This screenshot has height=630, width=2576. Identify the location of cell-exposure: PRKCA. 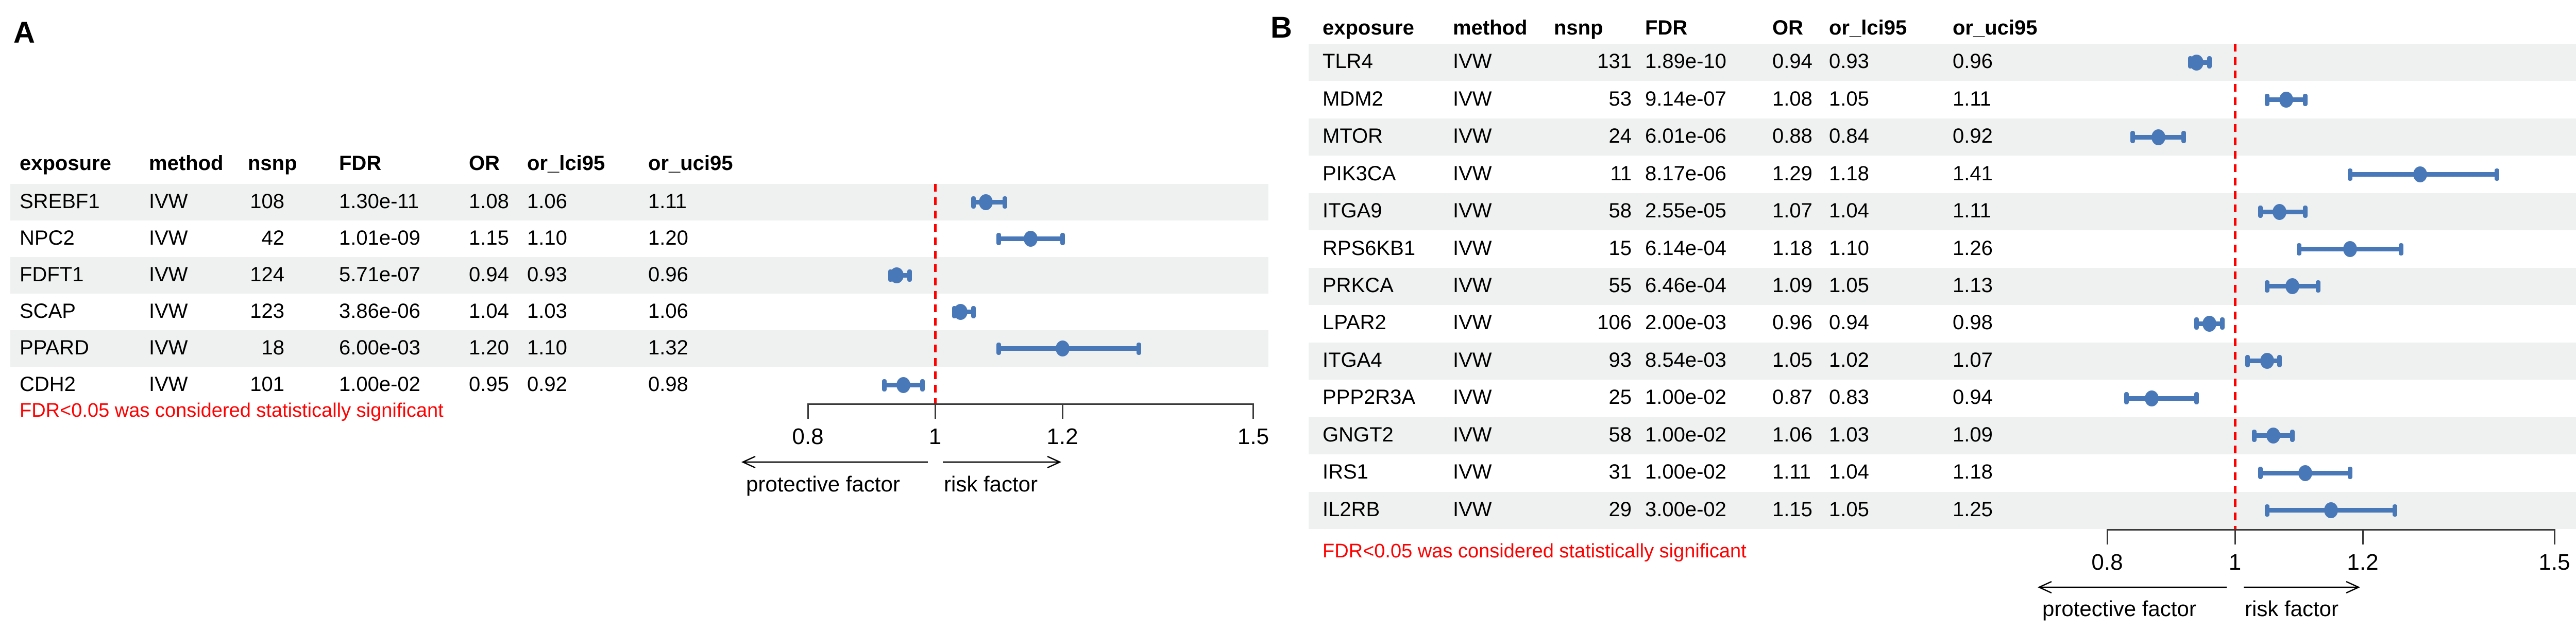
(1358, 285).